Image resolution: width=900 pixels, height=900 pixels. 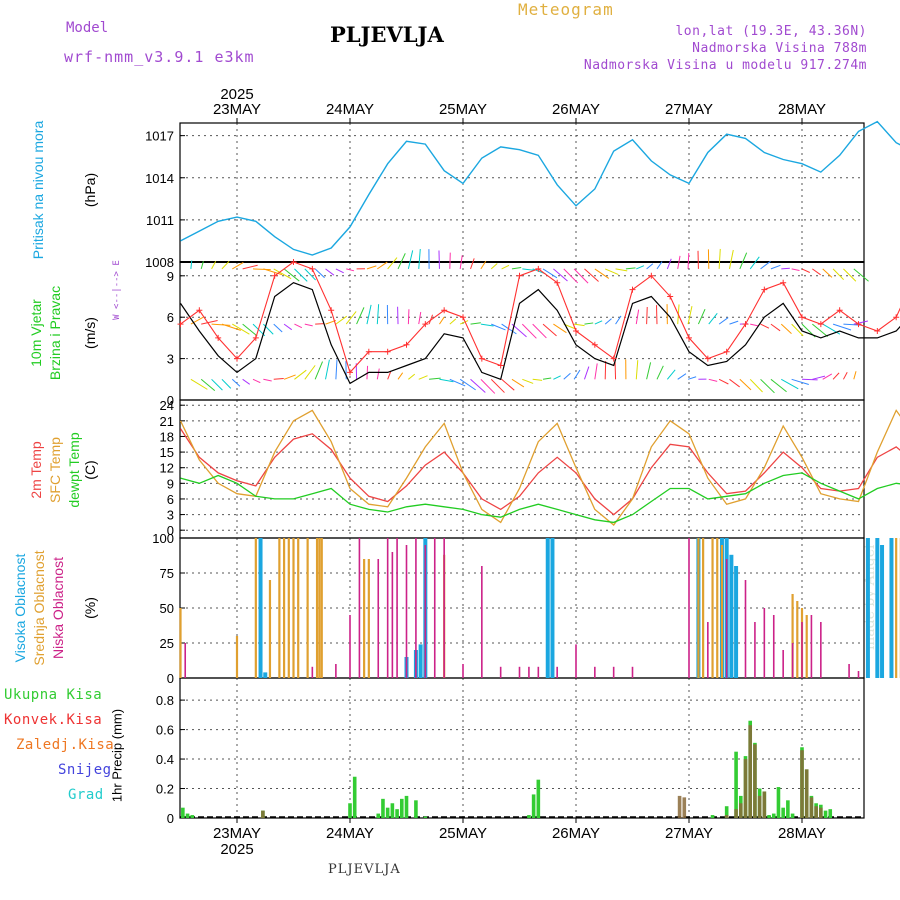 I want to click on altitude-label: Nadmorska Visina 788m, so click(x=779, y=48).